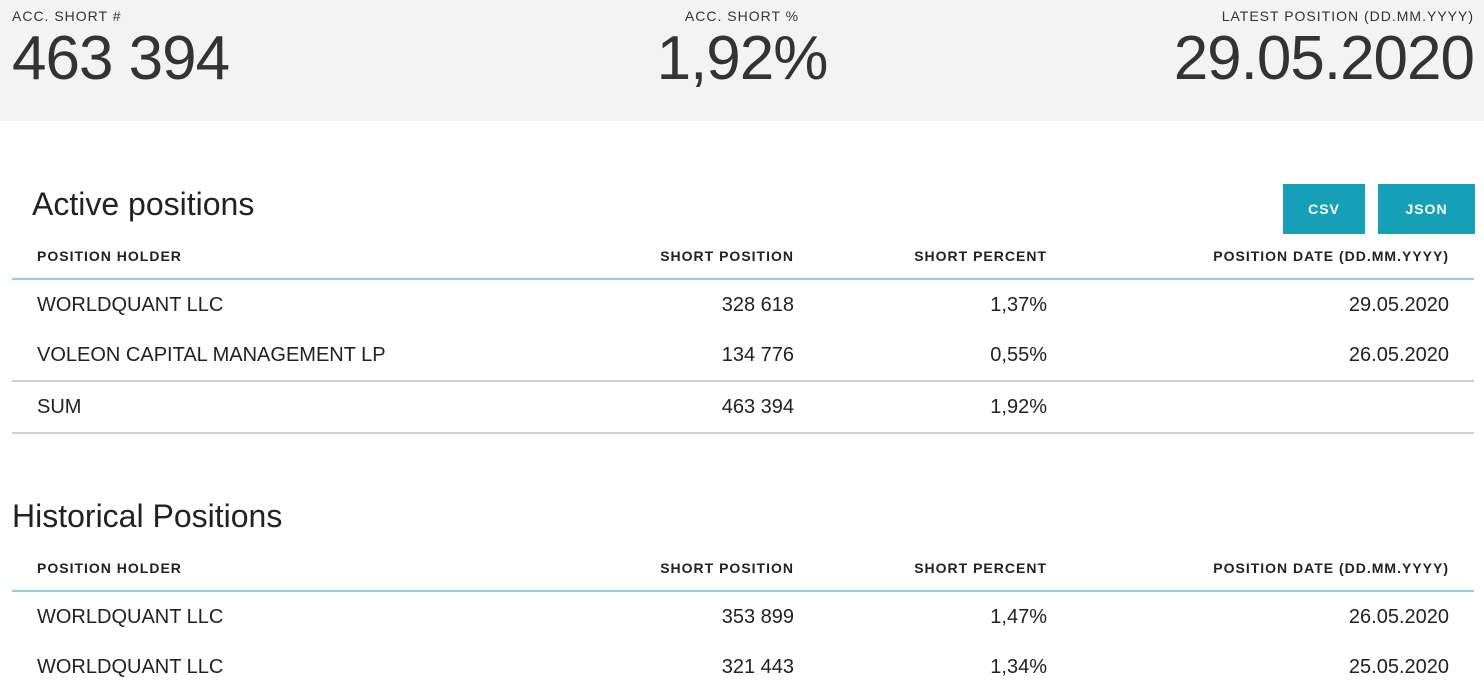 The height and width of the screenshot is (696, 1484). I want to click on table-row: WORLDQUANT LLC 353 899 1,47% 26.05.2020, so click(743, 617).